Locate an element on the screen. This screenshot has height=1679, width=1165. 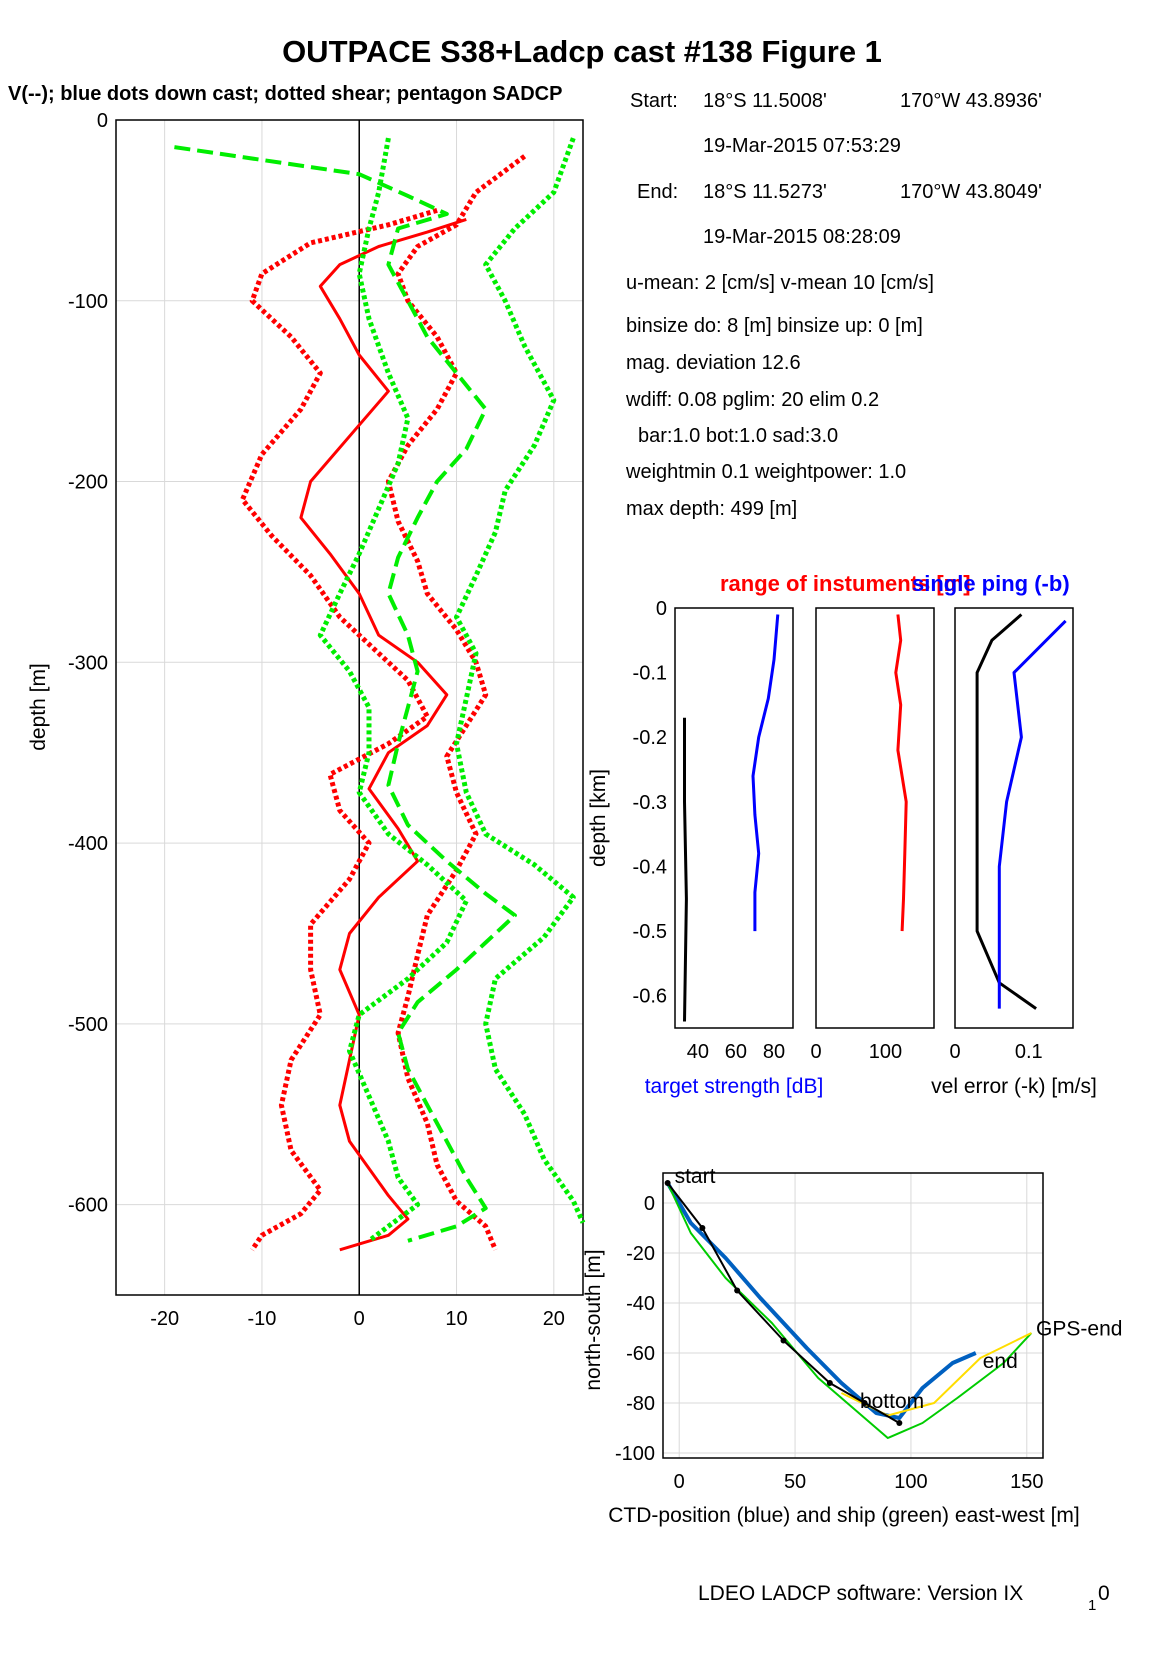
range-panel-title: range of instuments [m] is located at coordinates (845, 583).